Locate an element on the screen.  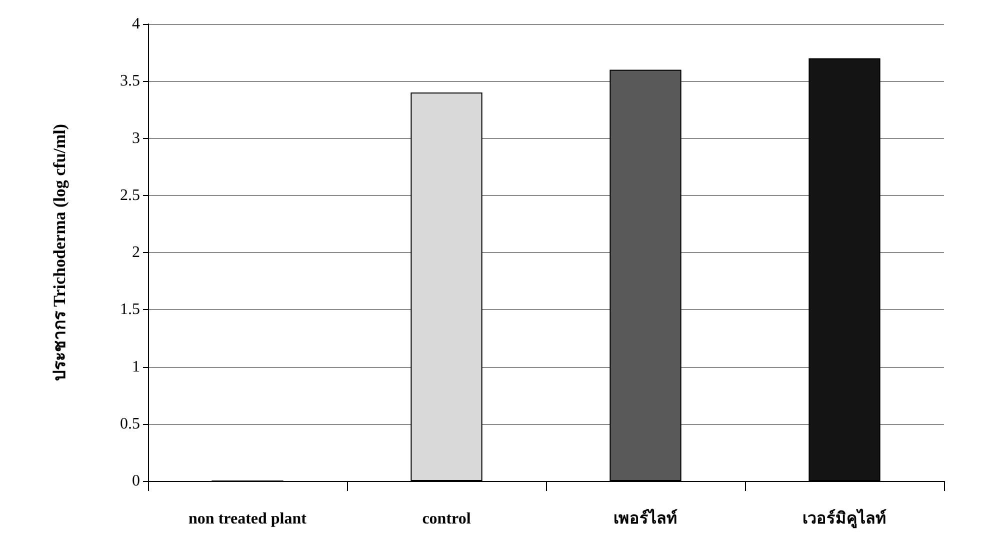
x-tick-label: non treated plant is located at coordinates (248, 519).